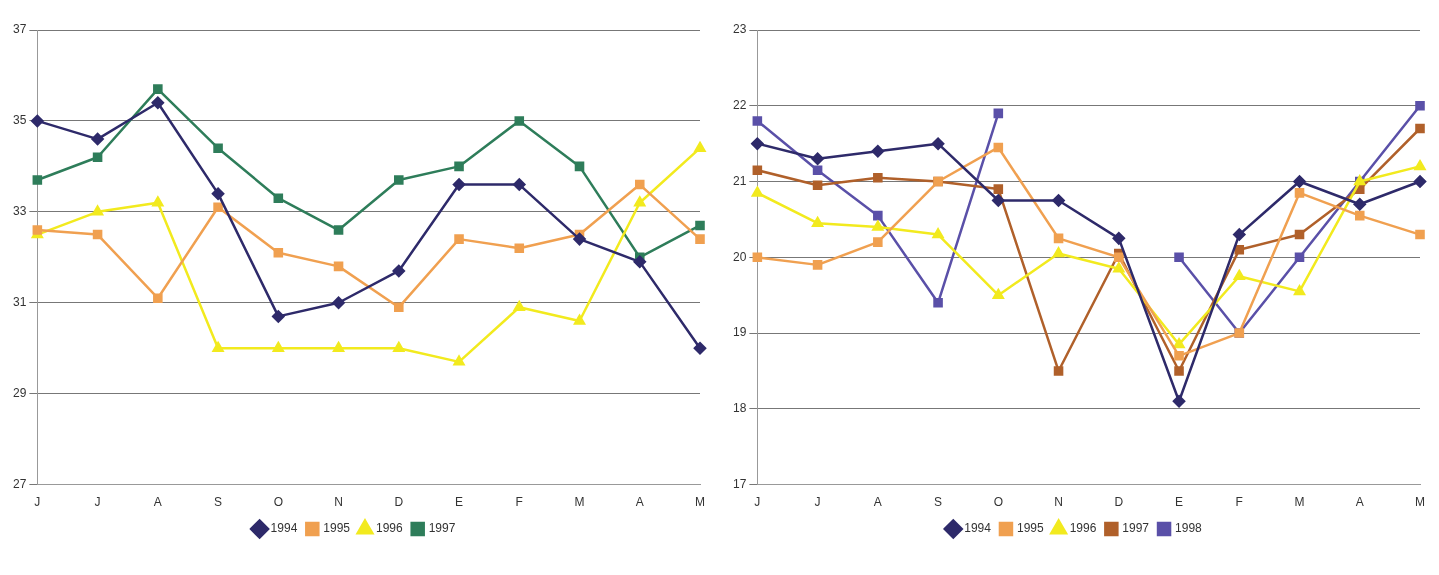 This screenshot has width=1439, height=575. I want to click on y-tick-label: 29, so click(19, 392).